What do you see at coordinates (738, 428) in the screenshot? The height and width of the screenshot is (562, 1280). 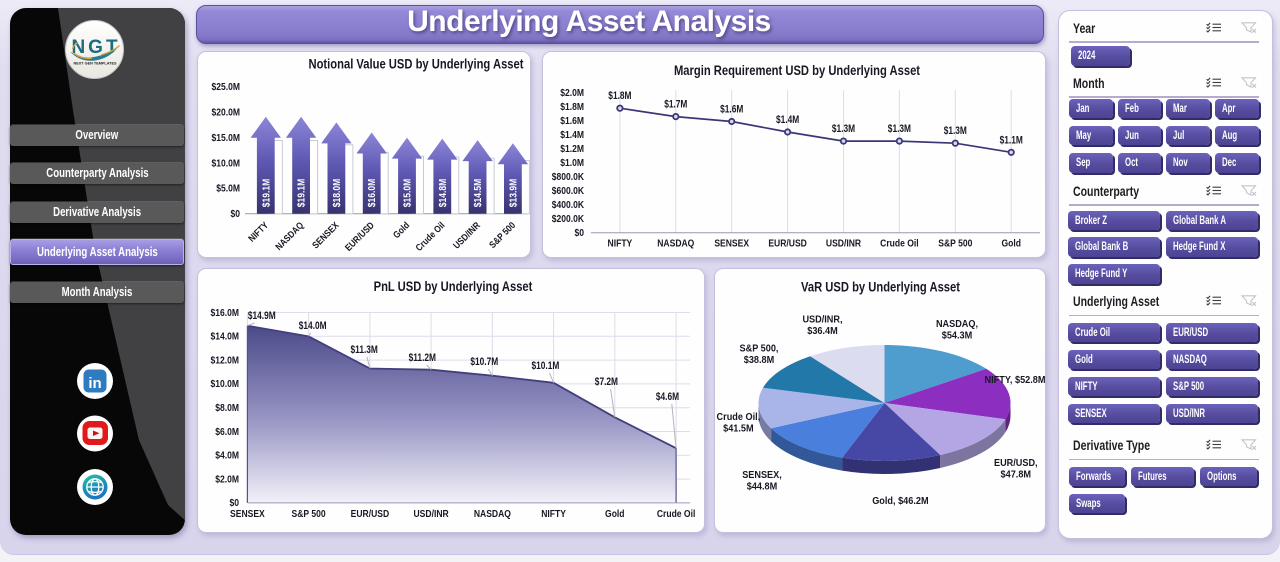 I see `svg-text: $41.5M` at bounding box center [738, 428].